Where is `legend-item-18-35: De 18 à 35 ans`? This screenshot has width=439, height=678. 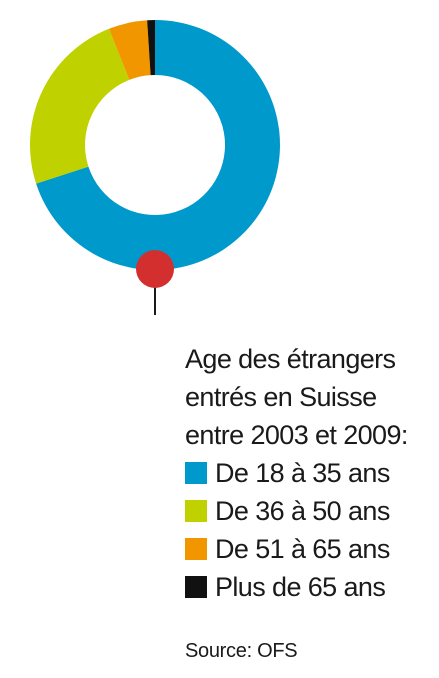 legend-item-18-35: De 18 à 35 ans is located at coordinates (310, 473).